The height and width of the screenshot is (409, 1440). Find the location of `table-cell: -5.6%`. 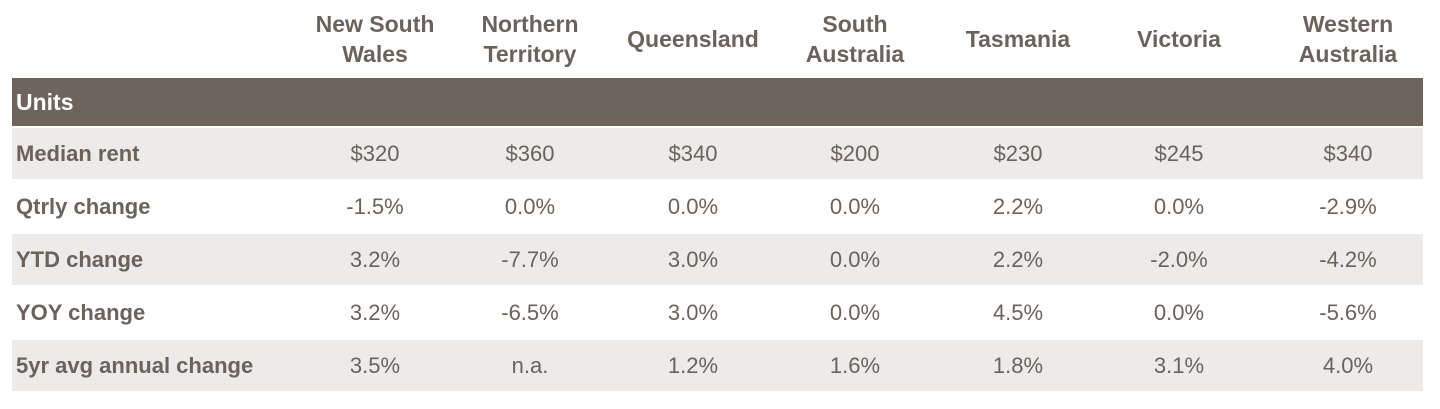

table-cell: -5.6% is located at coordinates (1348, 312).